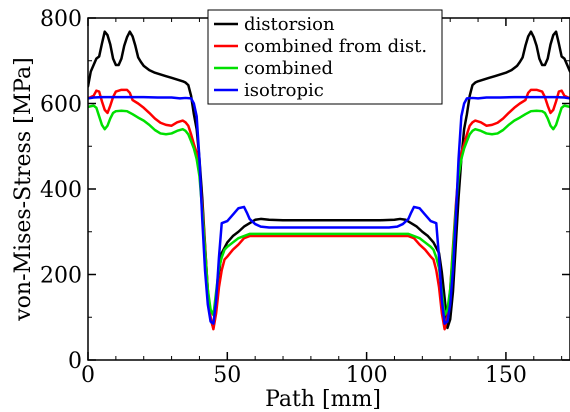 This screenshot has height=412, width=570. Describe the element at coordinates (323, 399) in the screenshot. I see `x-axis-title: Path [mm]` at that location.